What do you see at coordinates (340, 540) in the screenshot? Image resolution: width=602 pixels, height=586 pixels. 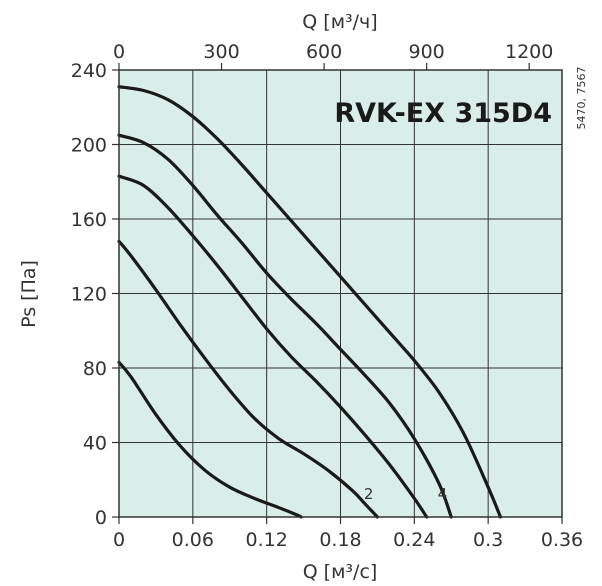 I see `x-tick-label: 0.18` at bounding box center [340, 540].